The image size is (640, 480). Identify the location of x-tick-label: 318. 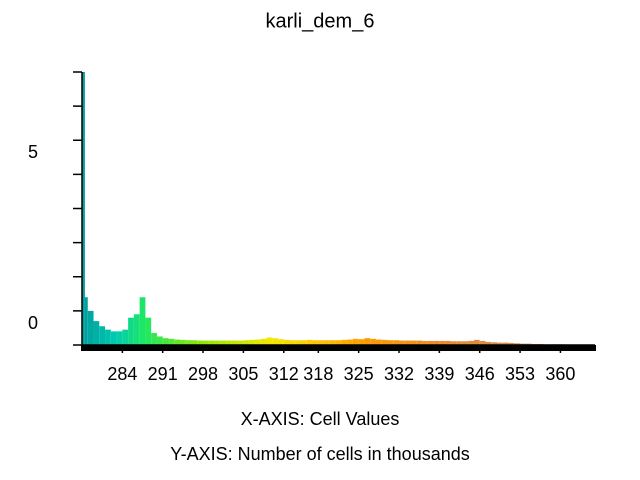
(318, 374).